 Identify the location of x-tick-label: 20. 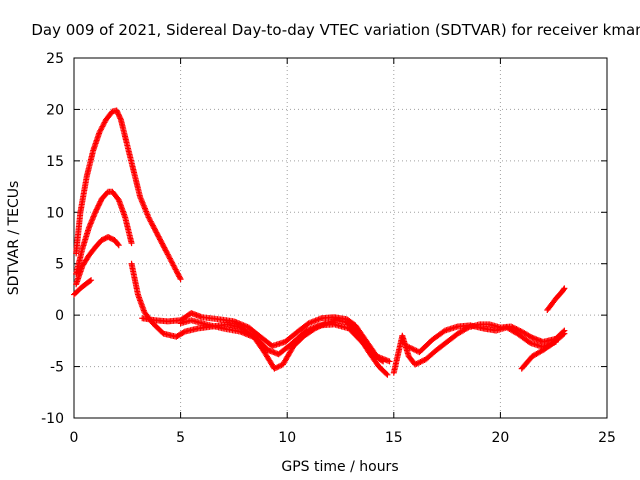
(500, 438).